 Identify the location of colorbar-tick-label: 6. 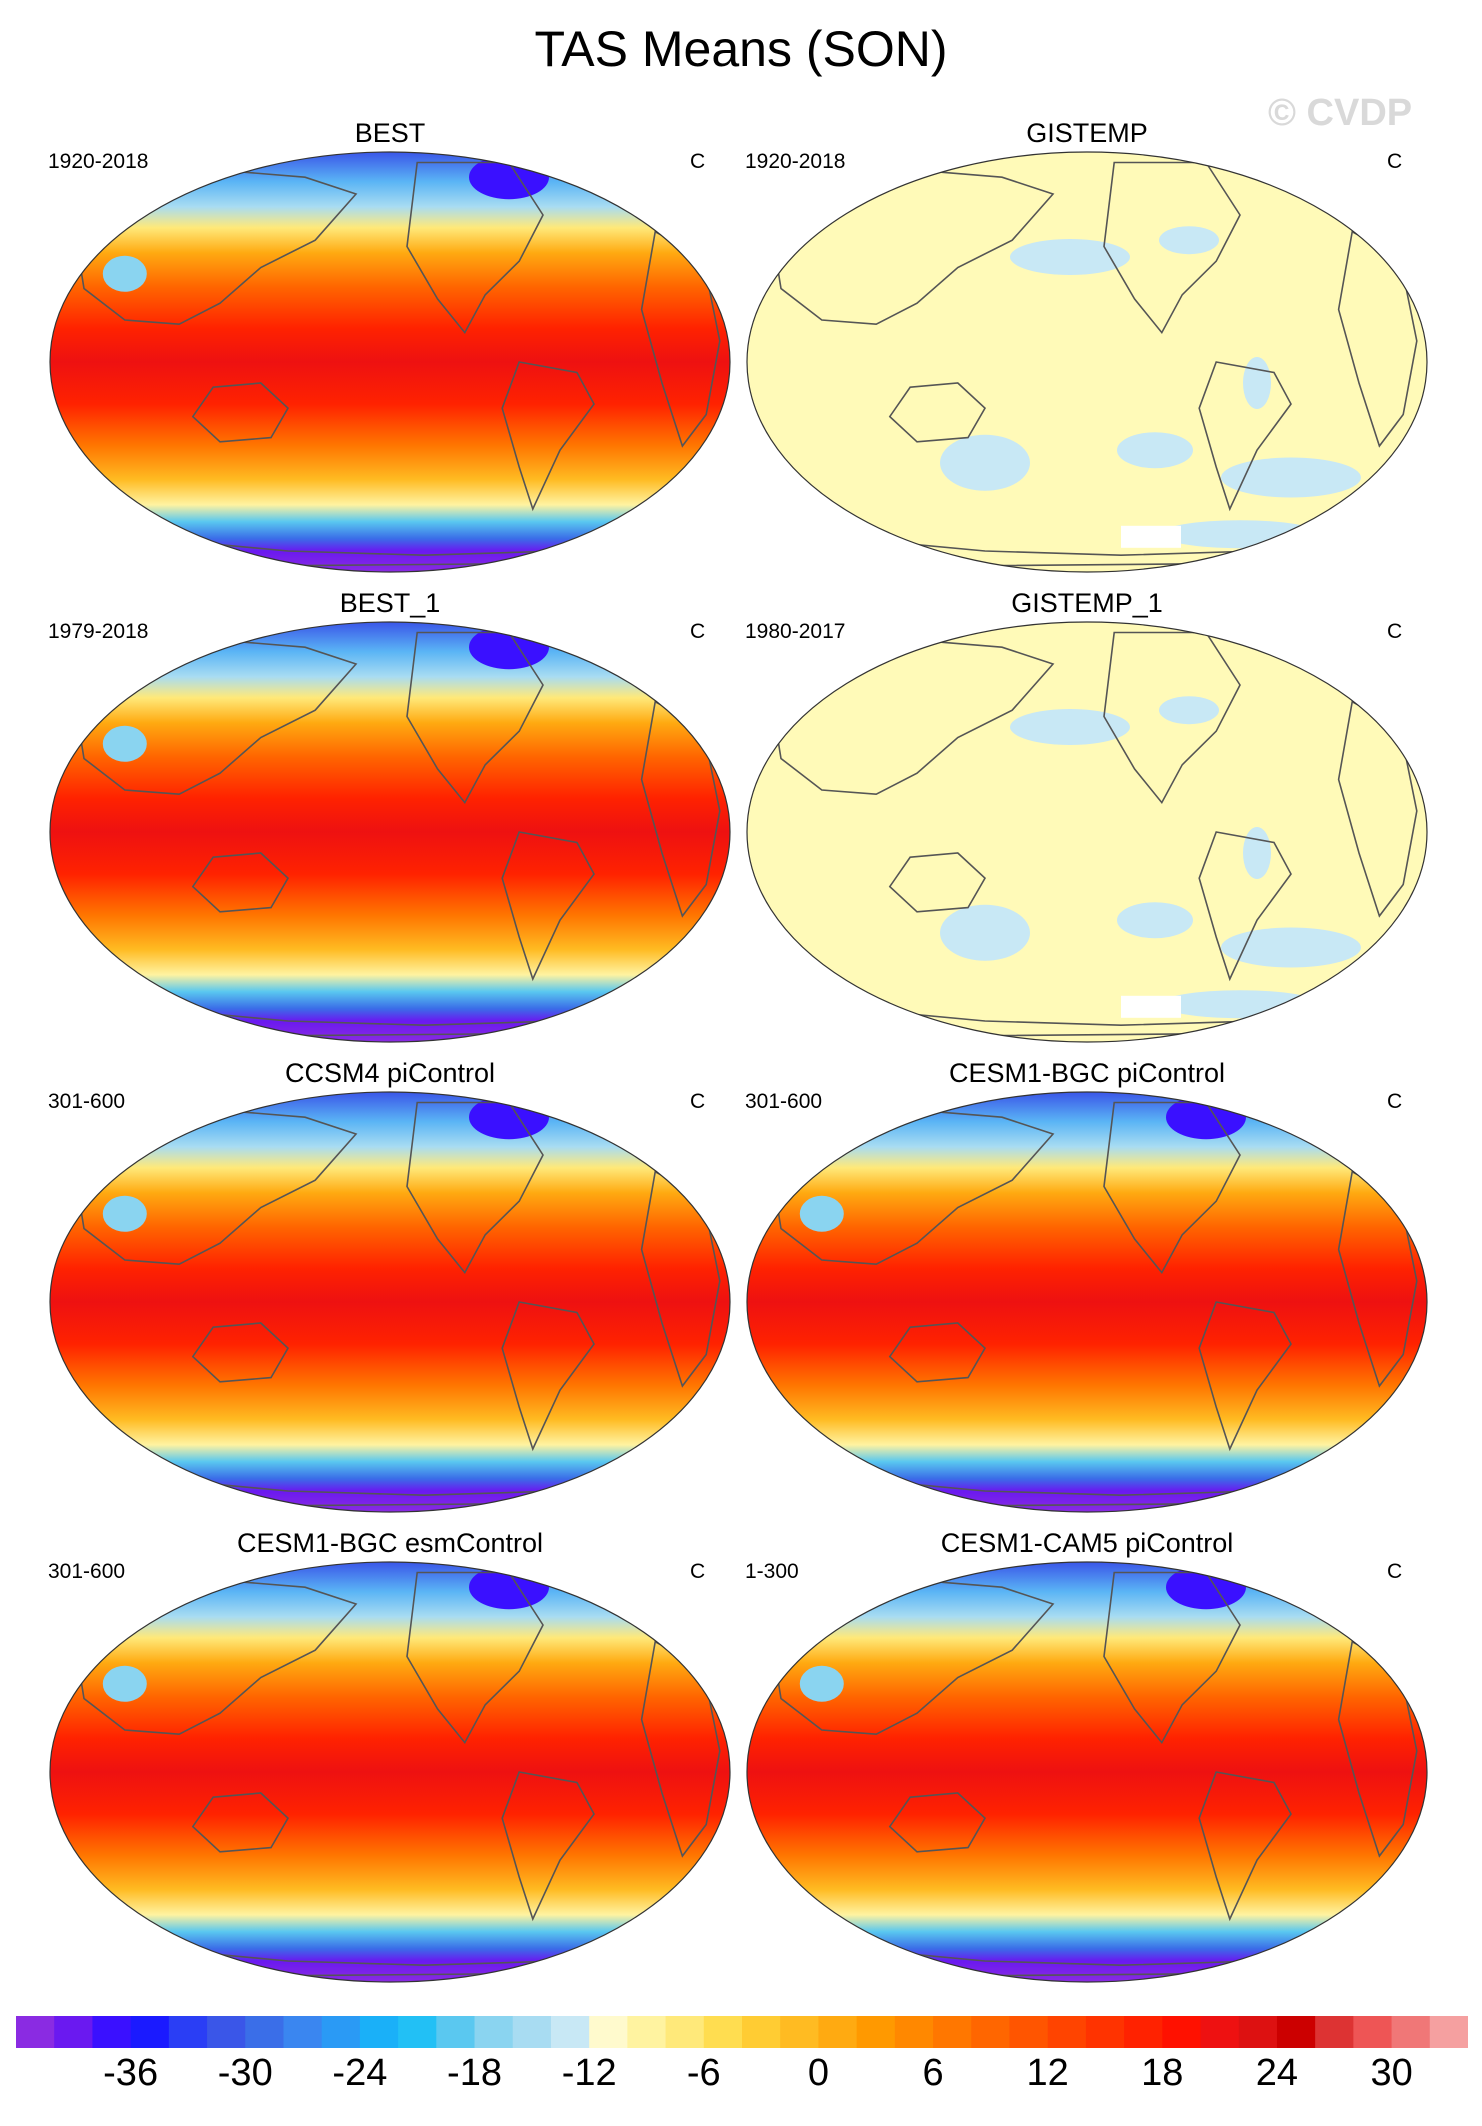
(933, 2073).